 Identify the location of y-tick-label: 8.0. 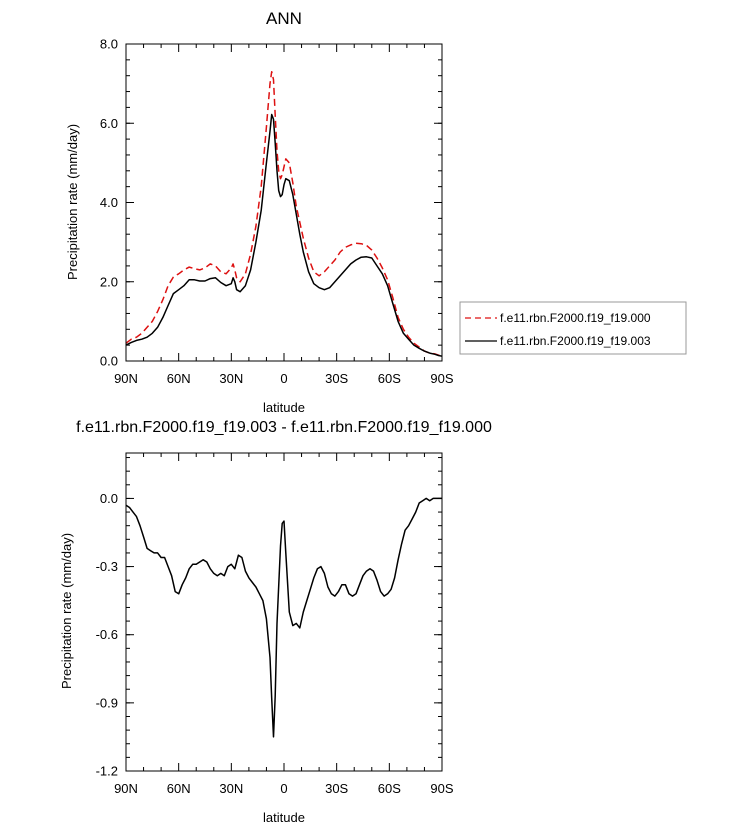
(109, 44).